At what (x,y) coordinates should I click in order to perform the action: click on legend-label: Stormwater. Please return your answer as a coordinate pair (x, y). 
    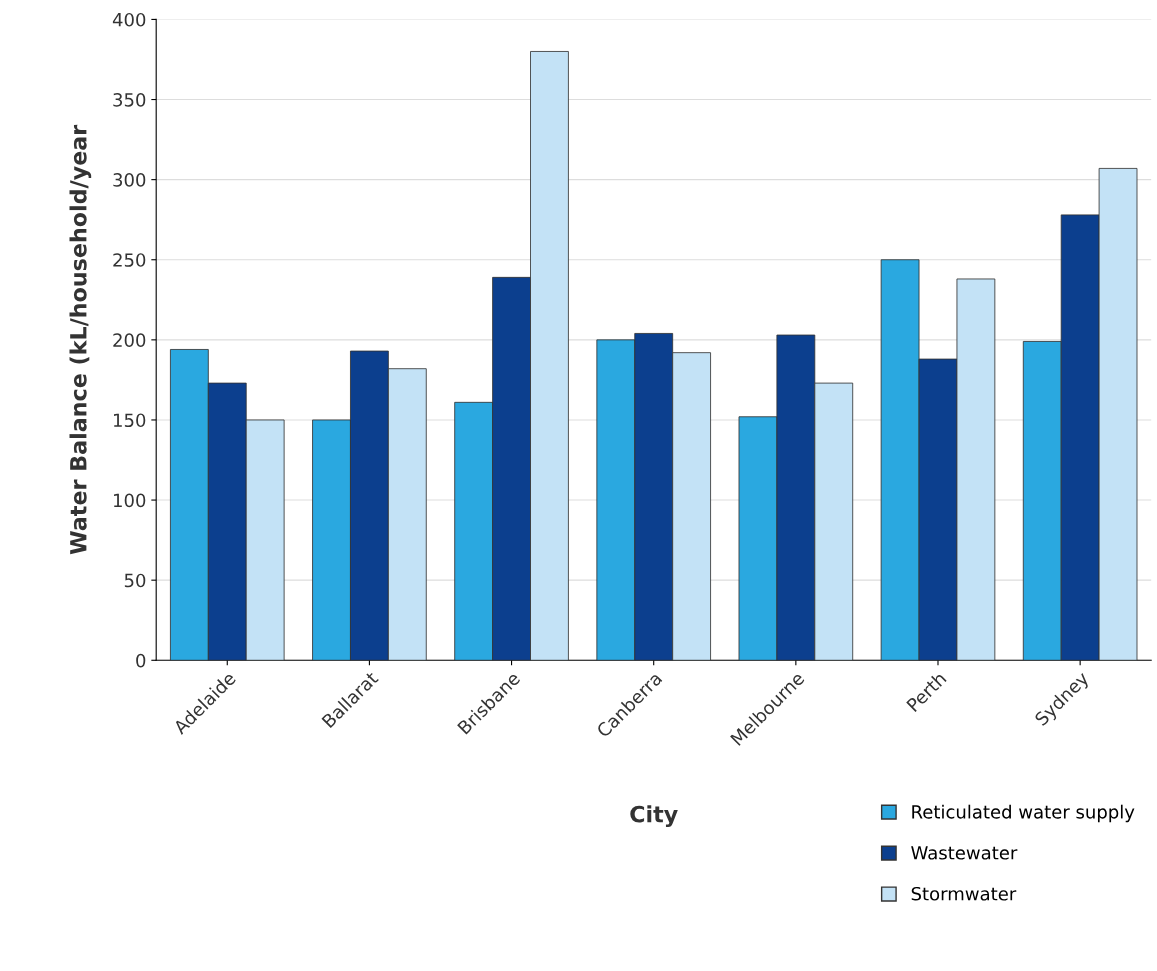
    Looking at the image, I should click on (964, 893).